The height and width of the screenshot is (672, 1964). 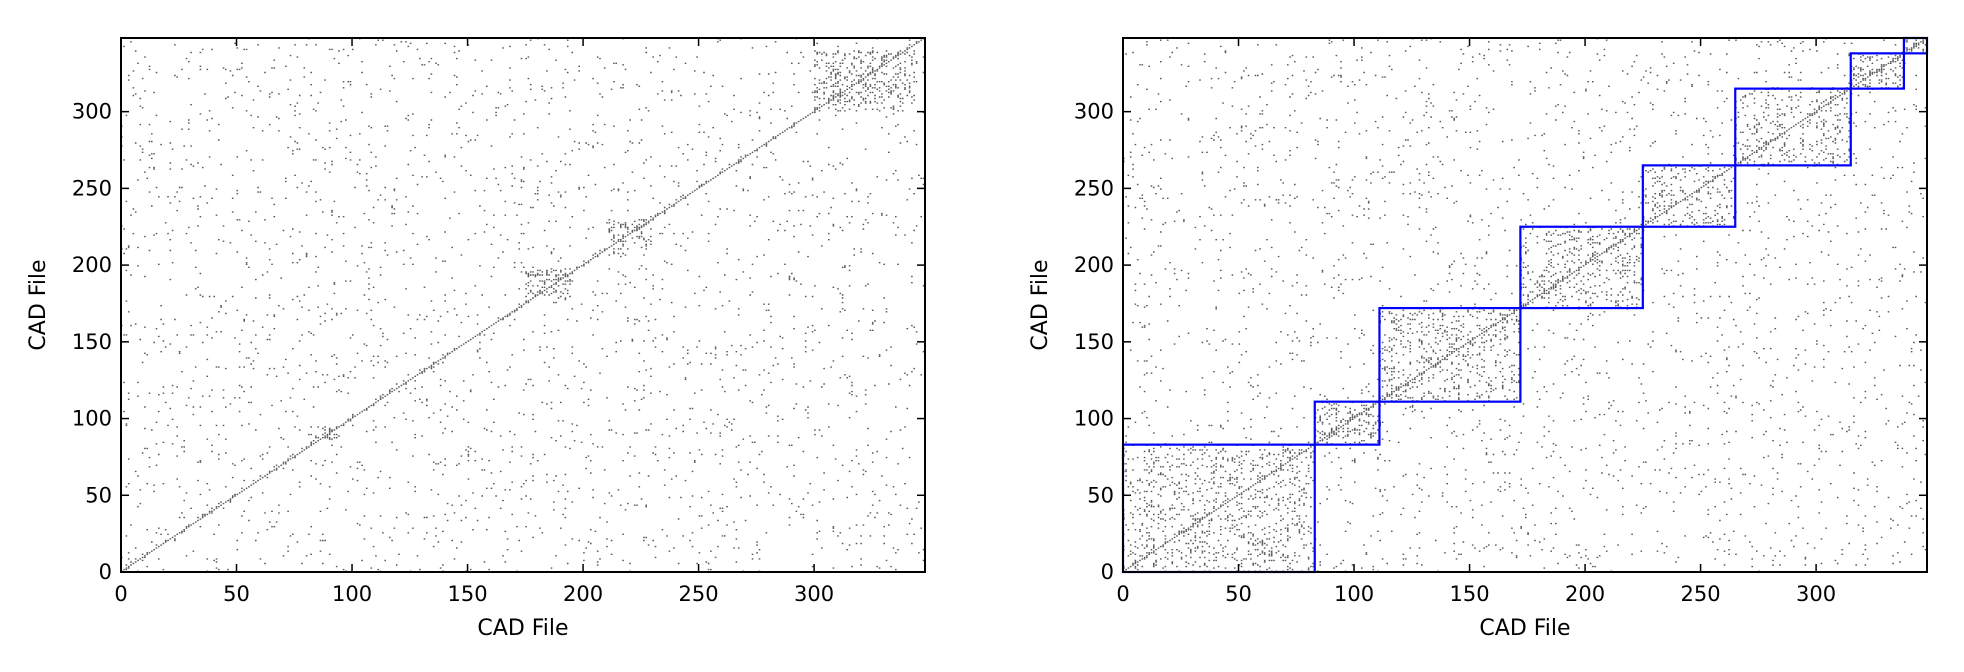 I want to click on x-axis-label-0: CAD File, so click(x=522, y=628).